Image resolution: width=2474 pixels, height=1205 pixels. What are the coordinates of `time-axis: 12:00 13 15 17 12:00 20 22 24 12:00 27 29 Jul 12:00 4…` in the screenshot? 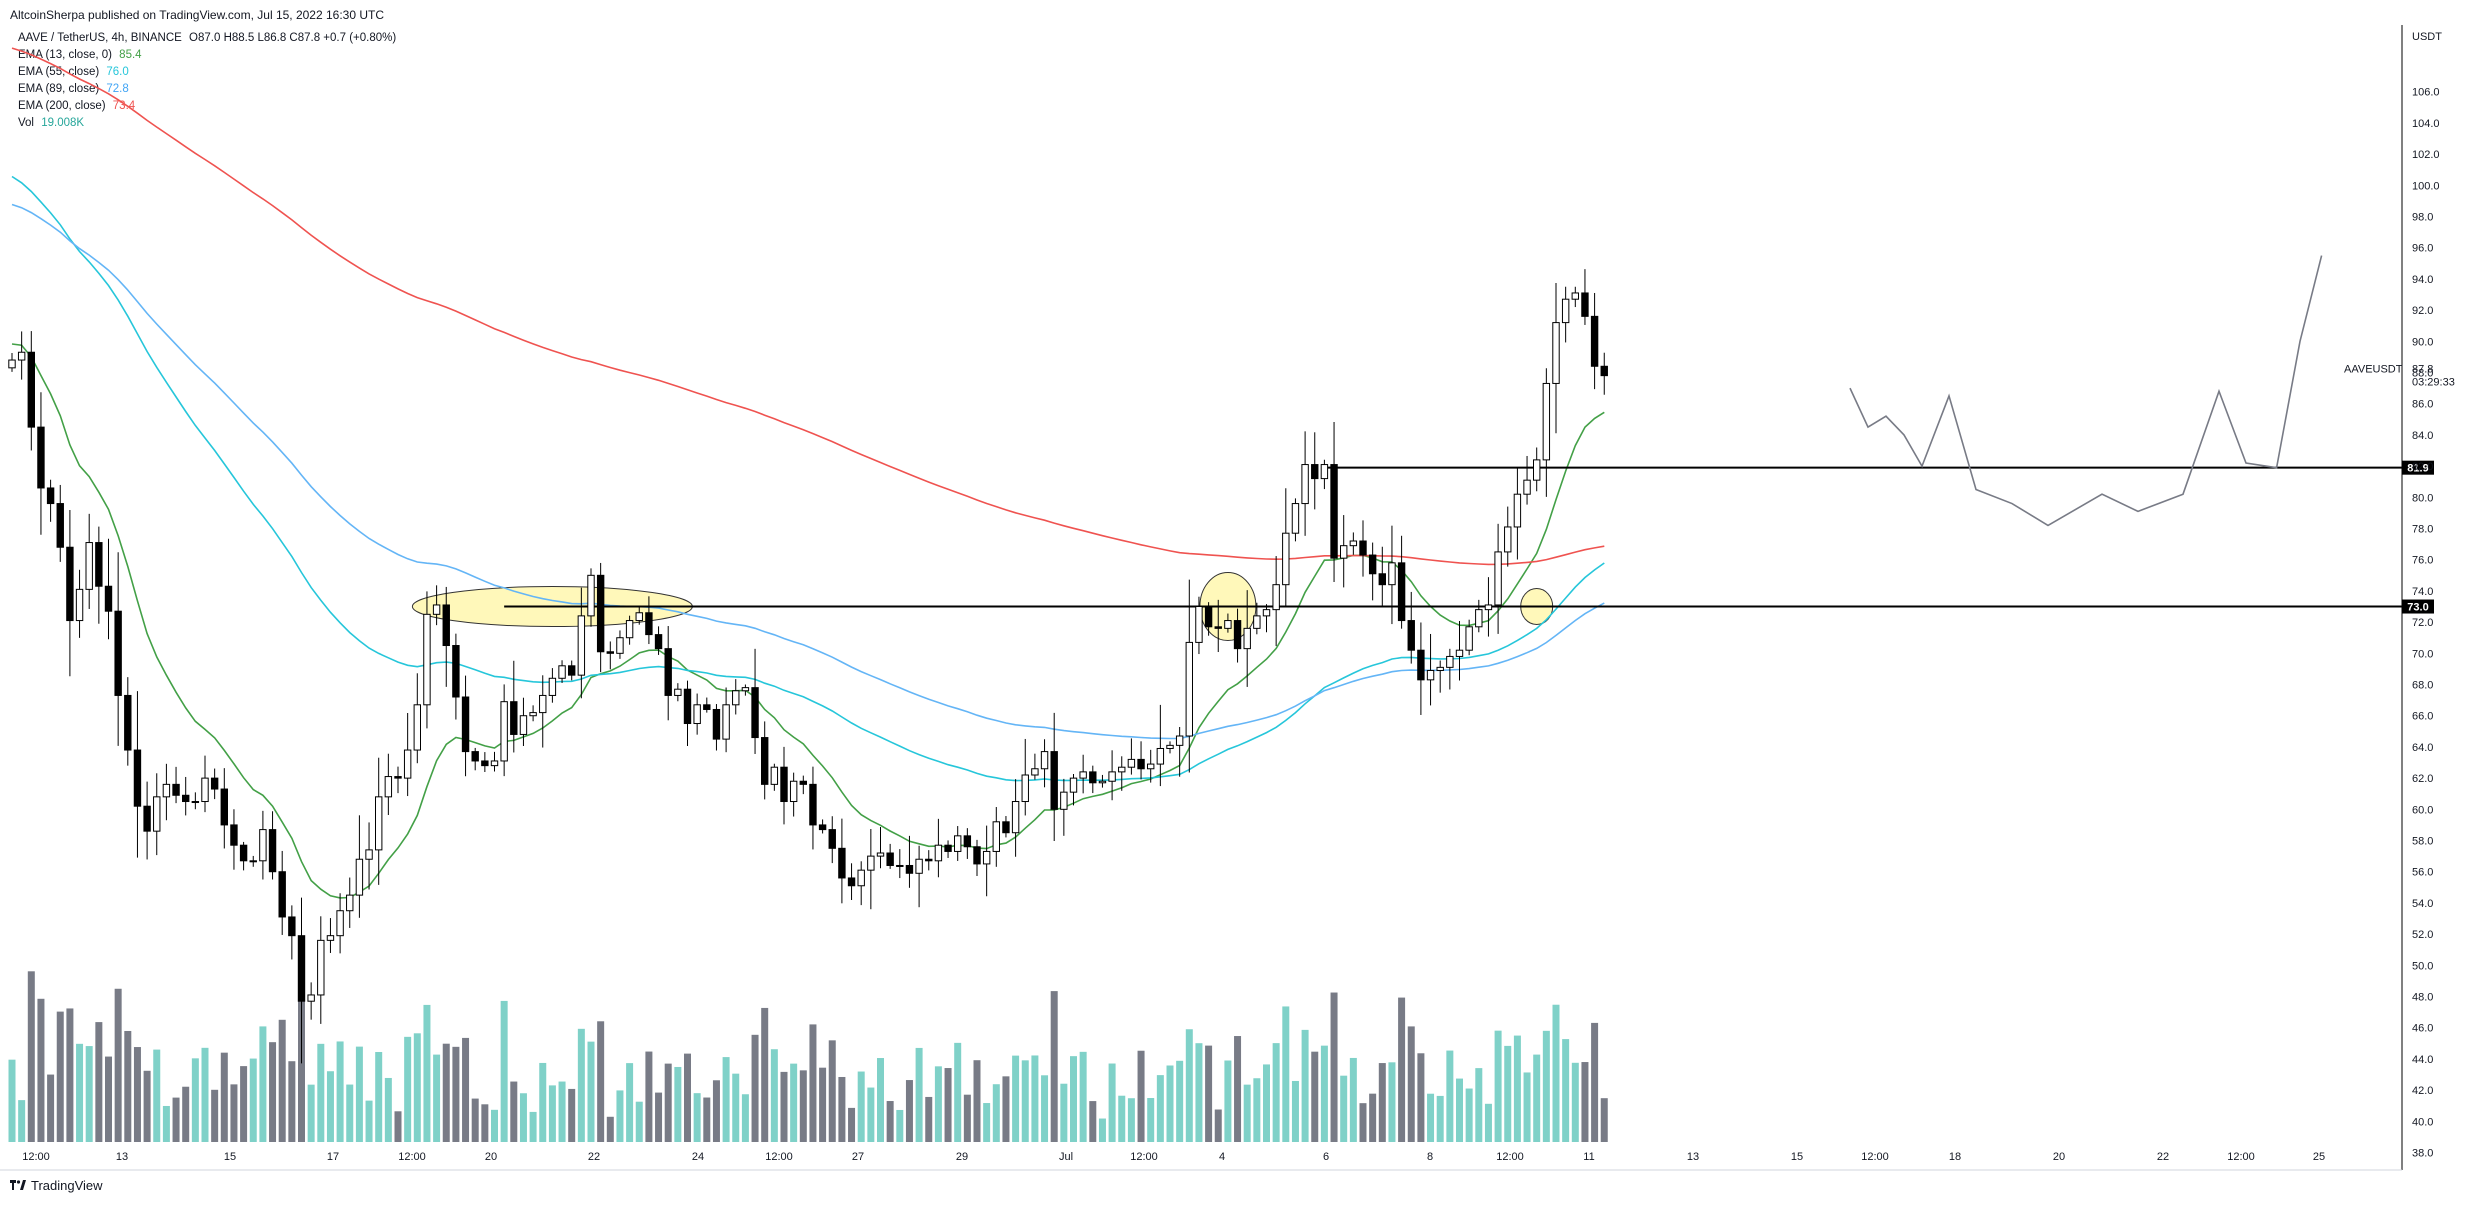 It's located at (1201, 1161).